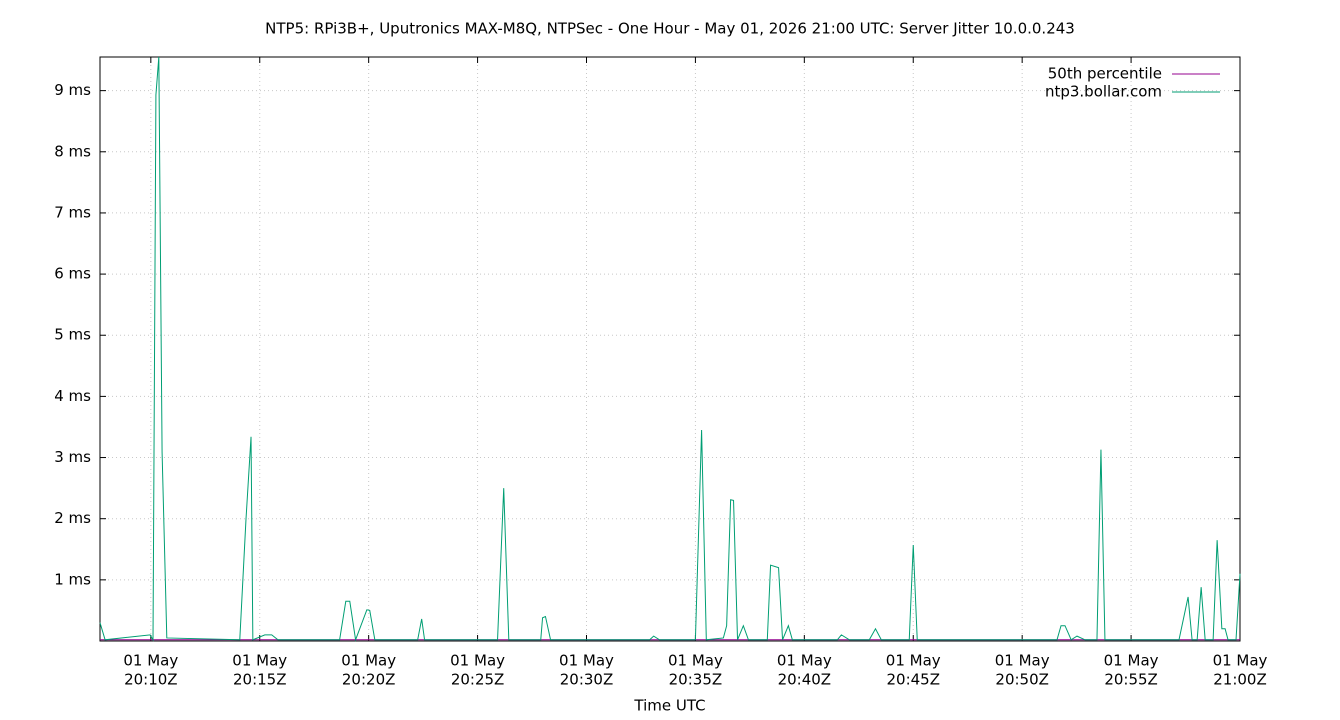 The image size is (1340, 720). Describe the element at coordinates (1103, 92) in the screenshot. I see `legend-label: ntp3.bollar.com` at that location.